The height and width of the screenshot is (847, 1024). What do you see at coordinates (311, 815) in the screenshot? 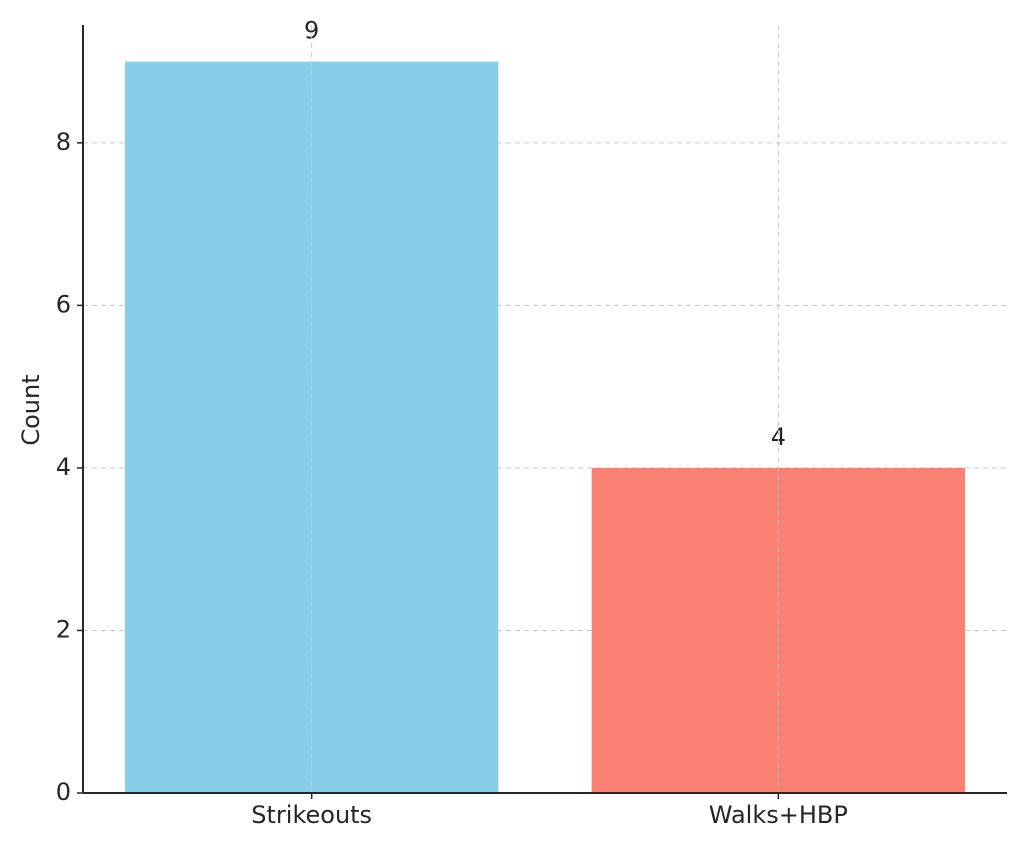
I see `x-tick-label: Strikeouts` at bounding box center [311, 815].